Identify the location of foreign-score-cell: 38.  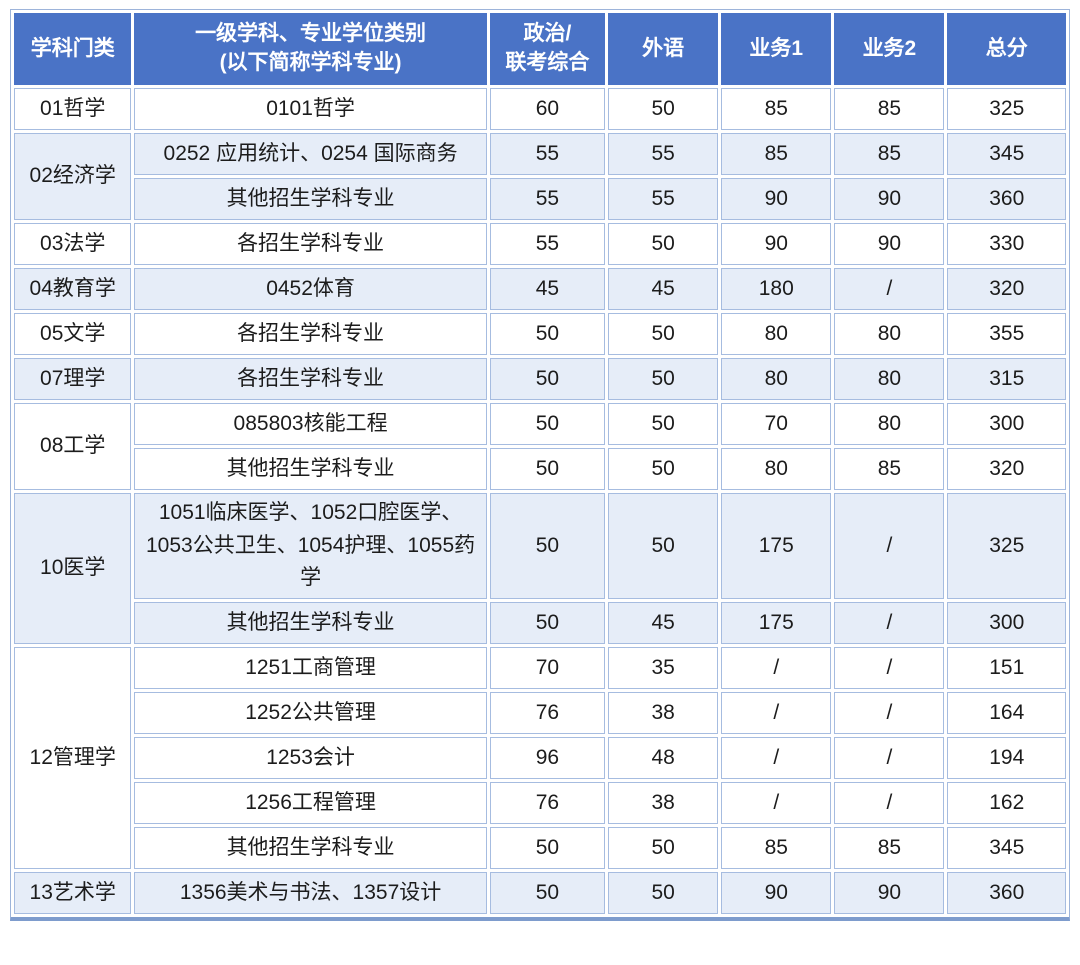
(663, 713).